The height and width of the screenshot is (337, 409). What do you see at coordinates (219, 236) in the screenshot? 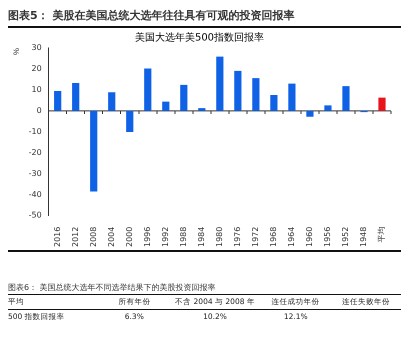
I see `x-tick-label: 1980` at bounding box center [219, 236].